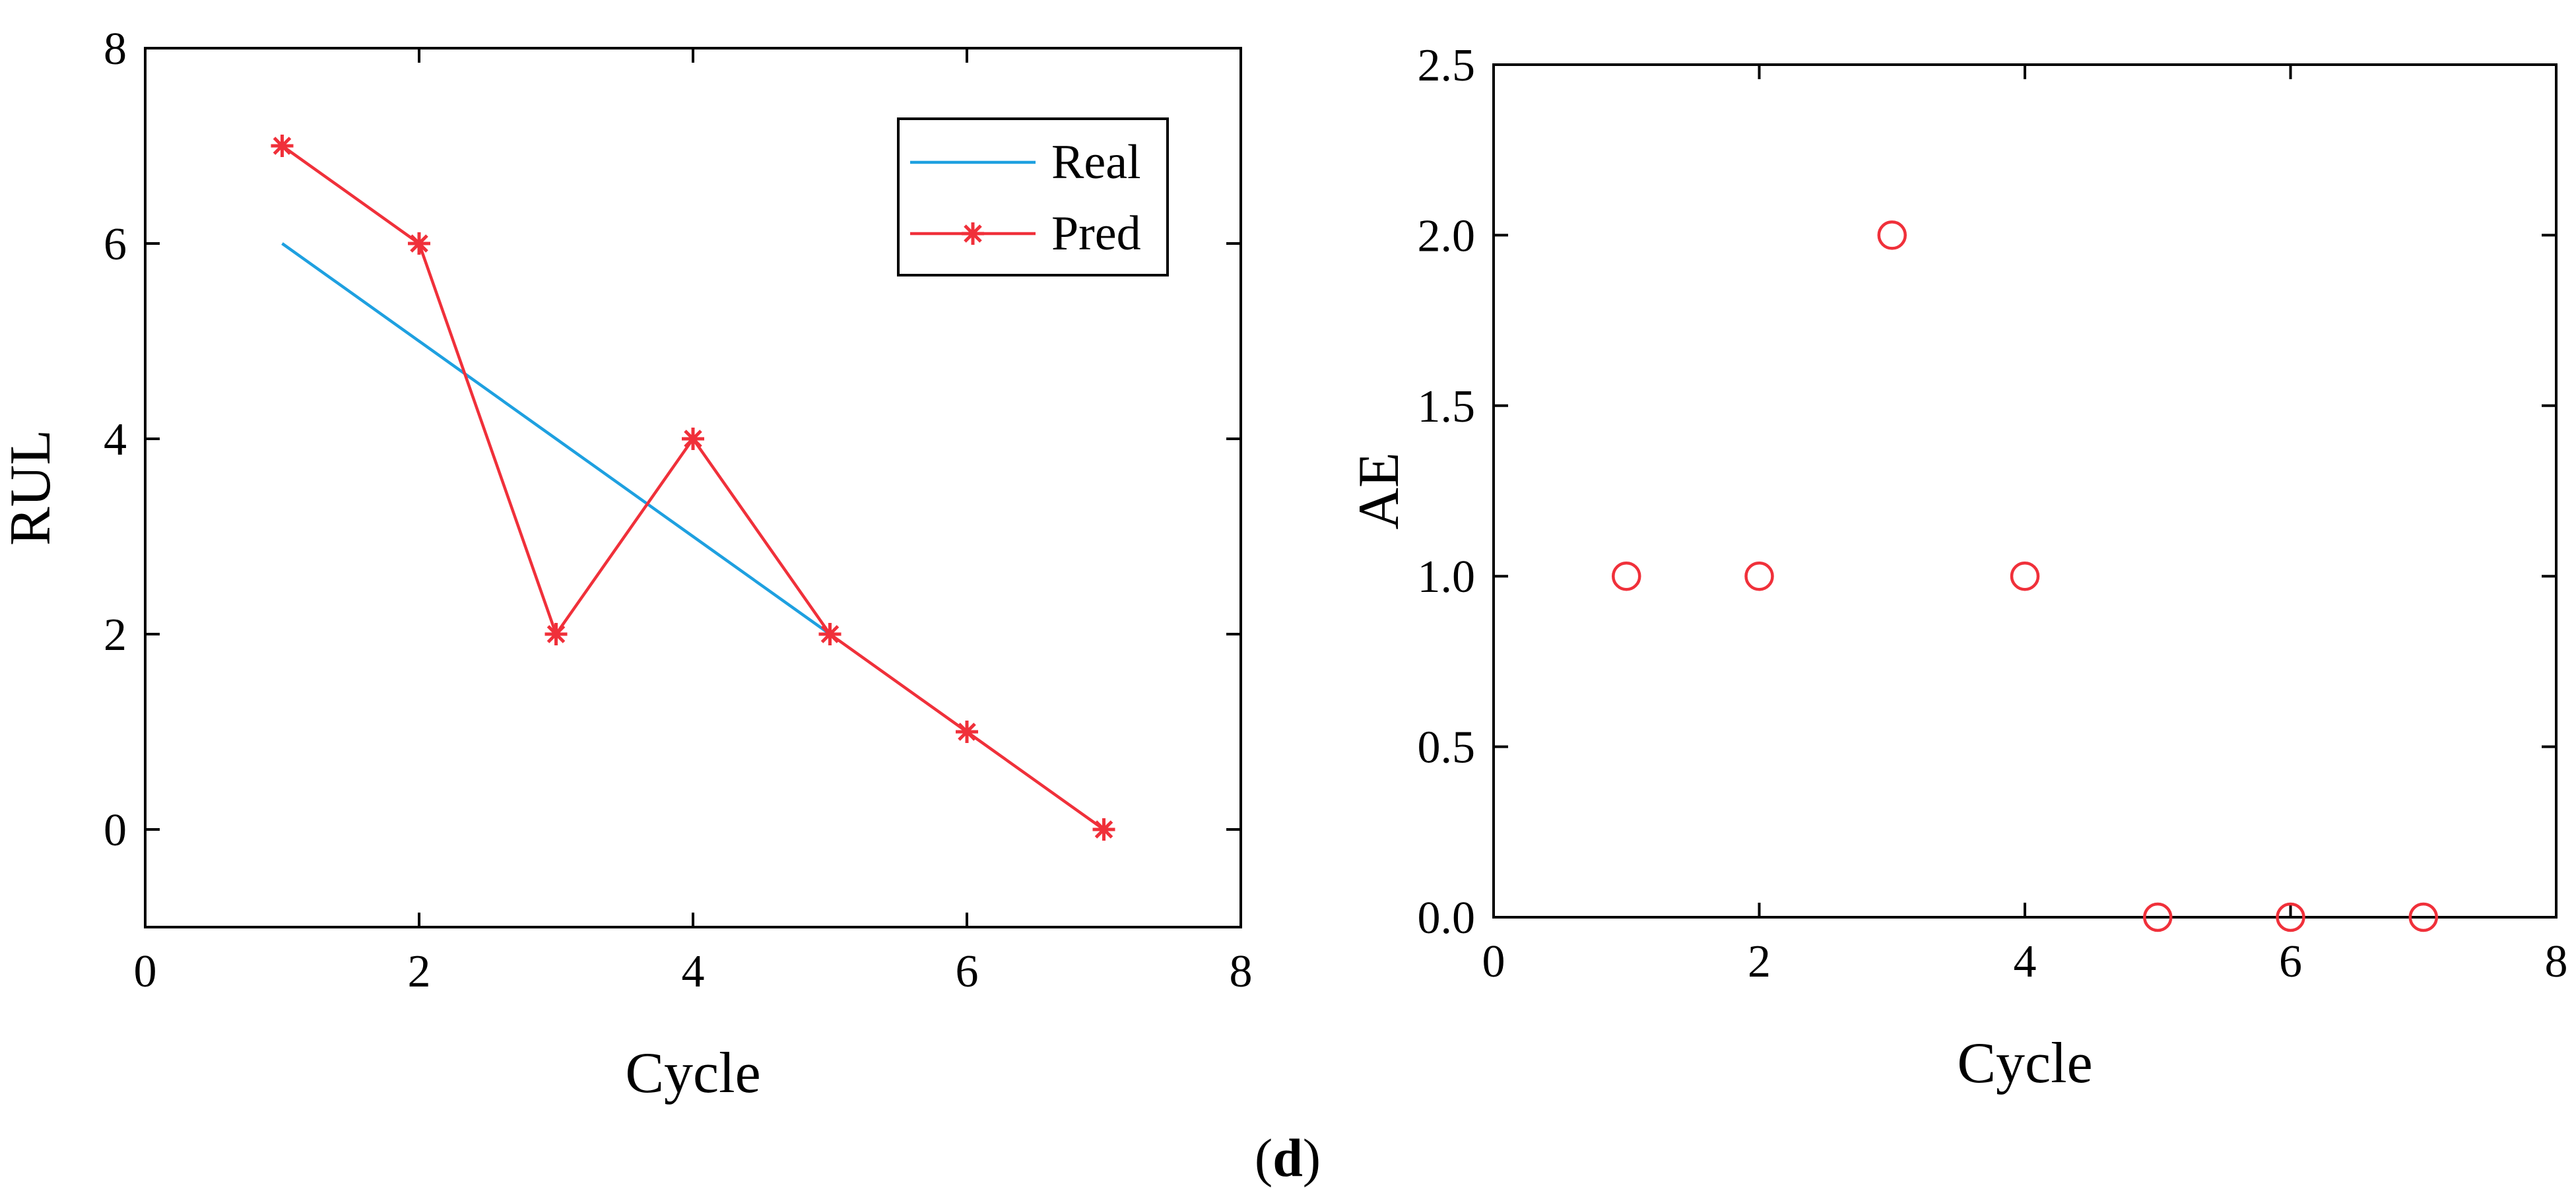 The height and width of the screenshot is (1197, 2576). Describe the element at coordinates (2025, 961) in the screenshot. I see `ae-x-tick-label: 4` at that location.